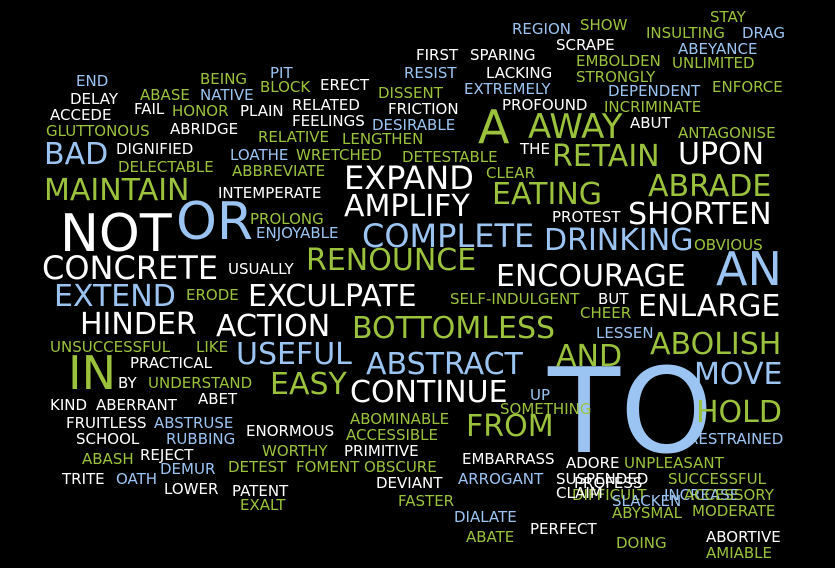 This screenshot has width=835, height=568. What do you see at coordinates (546, 409) in the screenshot?
I see `word-something: SOMETHING` at bounding box center [546, 409].